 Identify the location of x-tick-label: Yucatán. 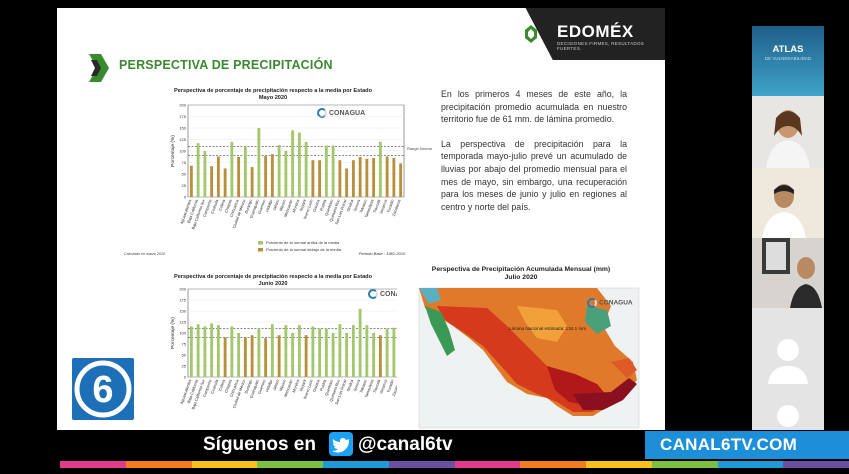
(390, 206).